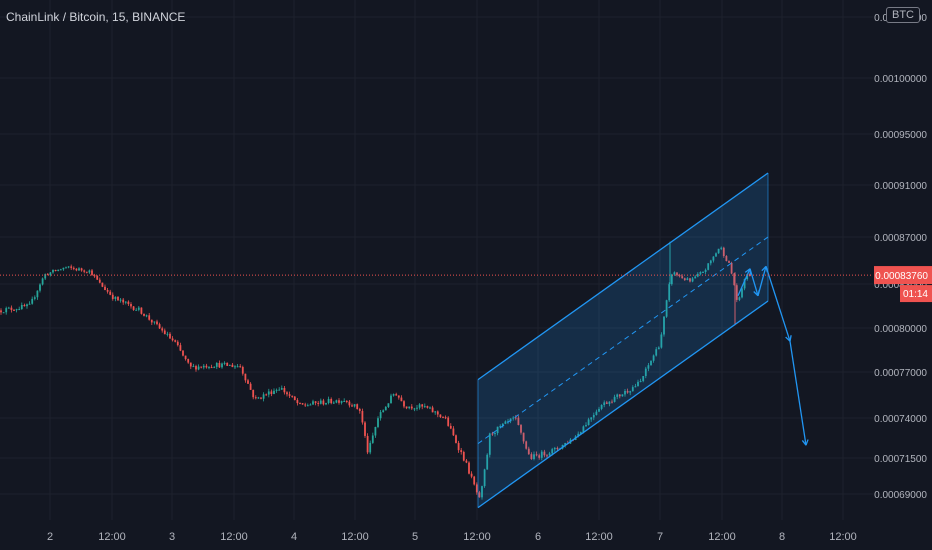 Image resolution: width=932 pixels, height=550 pixels. I want to click on y-tick-label: 0.00074000, so click(900, 419).